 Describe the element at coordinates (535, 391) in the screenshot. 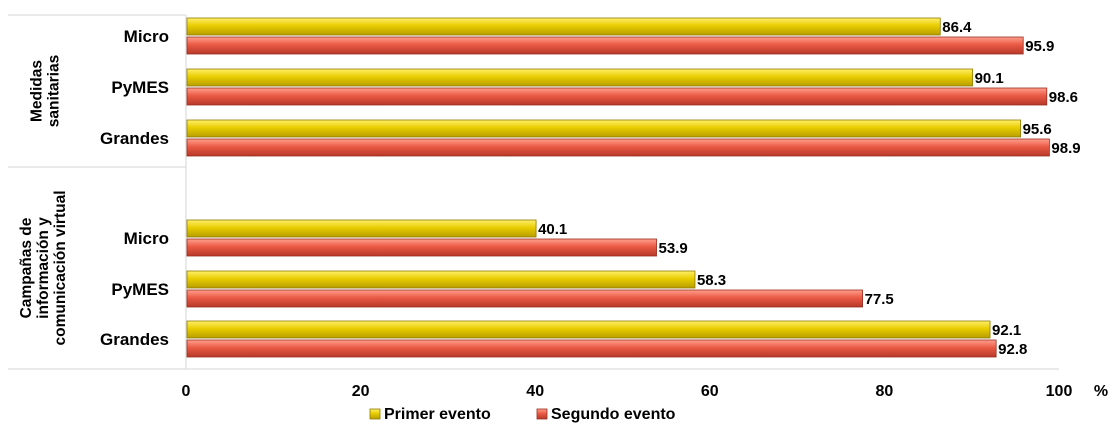

I see `x-tick-label: 40` at that location.